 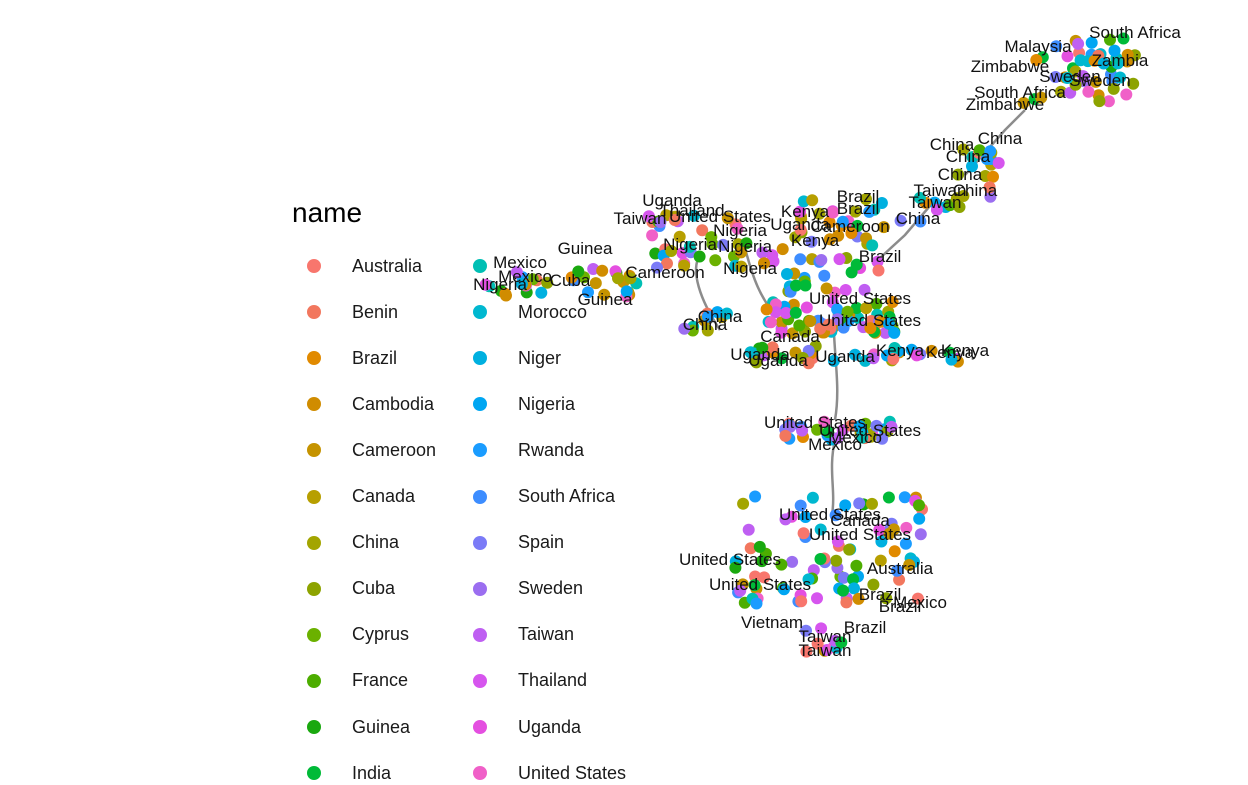 I want to click on legend-item: Spain, so click(x=518, y=543).